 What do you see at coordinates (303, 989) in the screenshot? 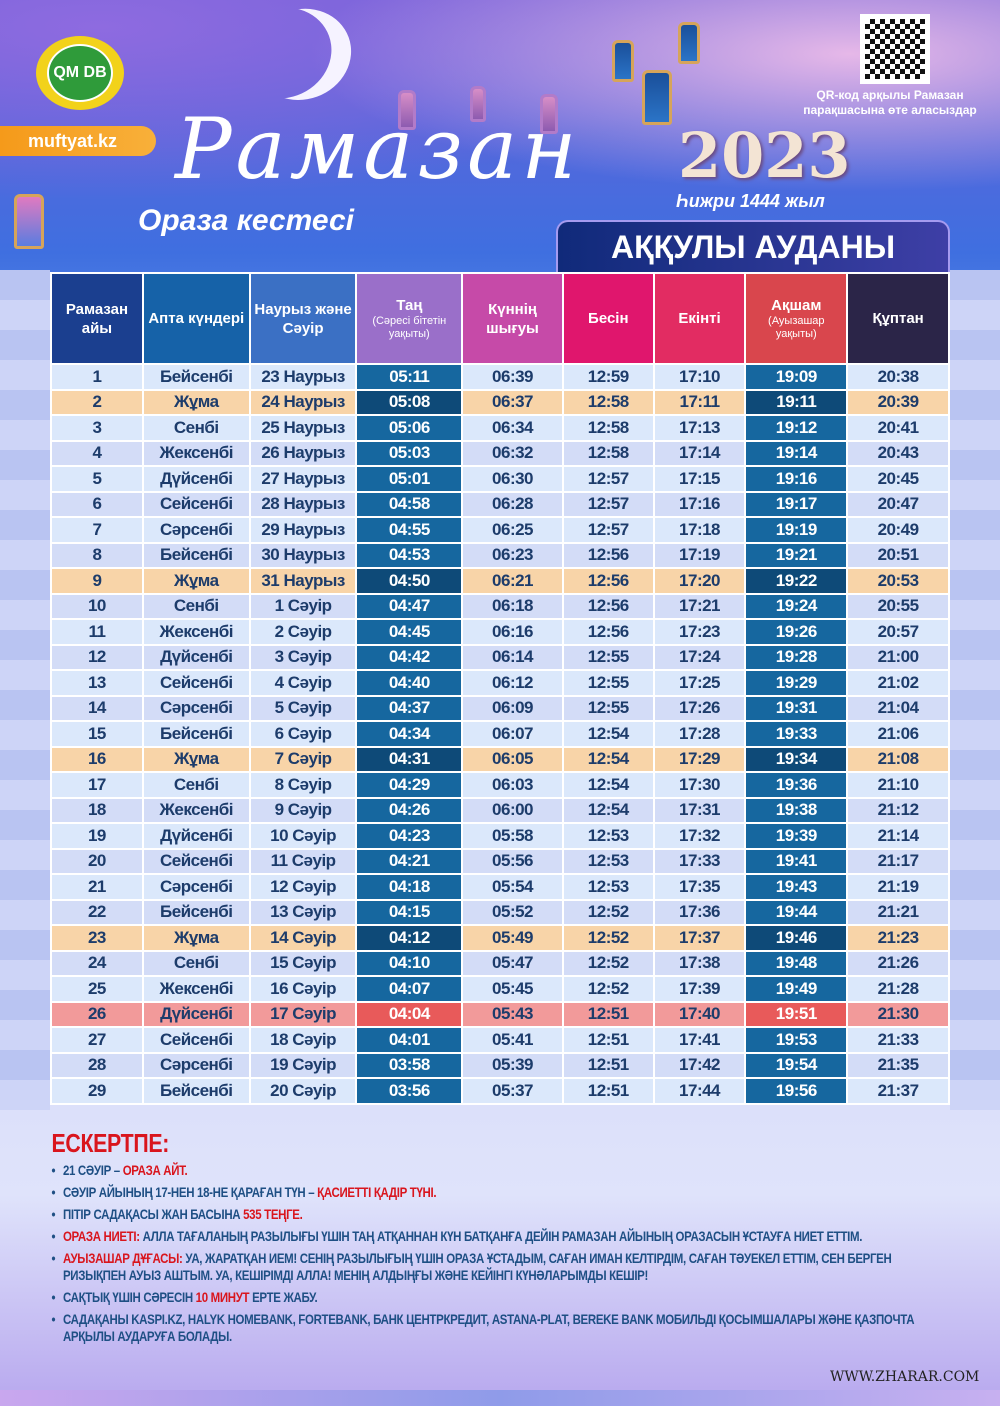
I see `table-cell: 16 Сәуір` at bounding box center [303, 989].